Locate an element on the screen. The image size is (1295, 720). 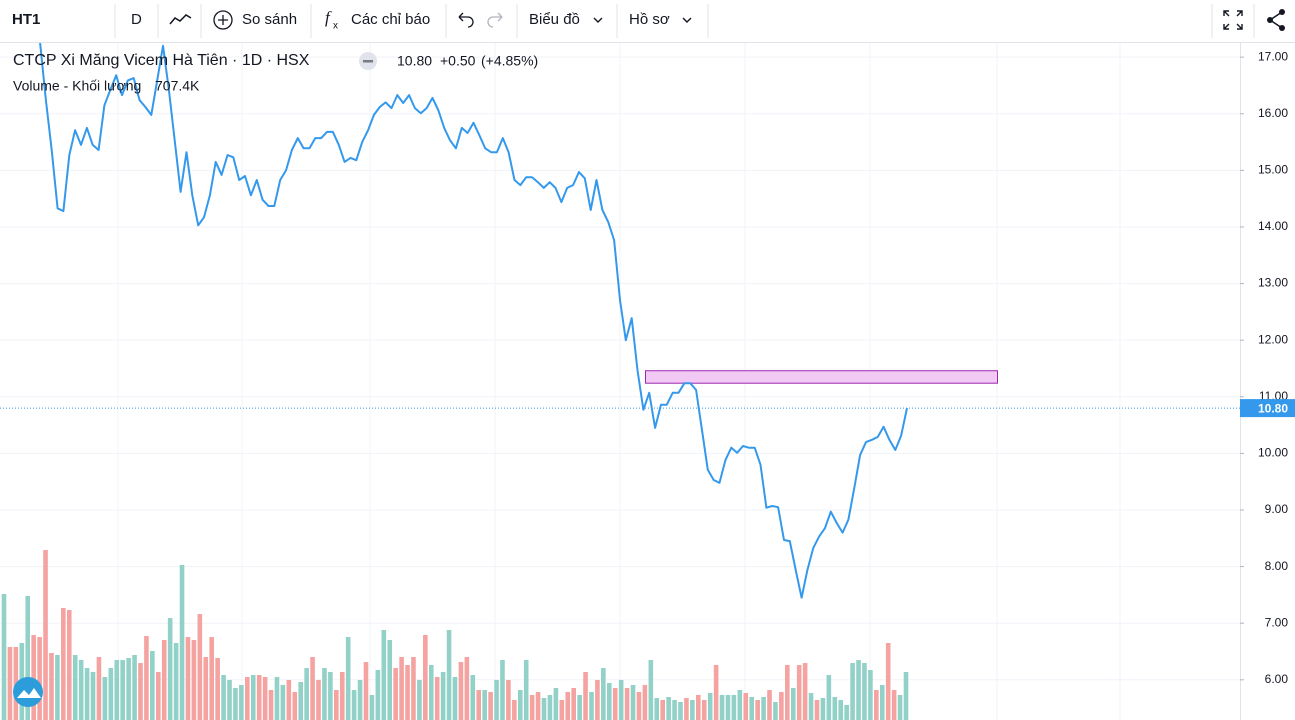
fullscreen is located at coordinates (1233, 20).